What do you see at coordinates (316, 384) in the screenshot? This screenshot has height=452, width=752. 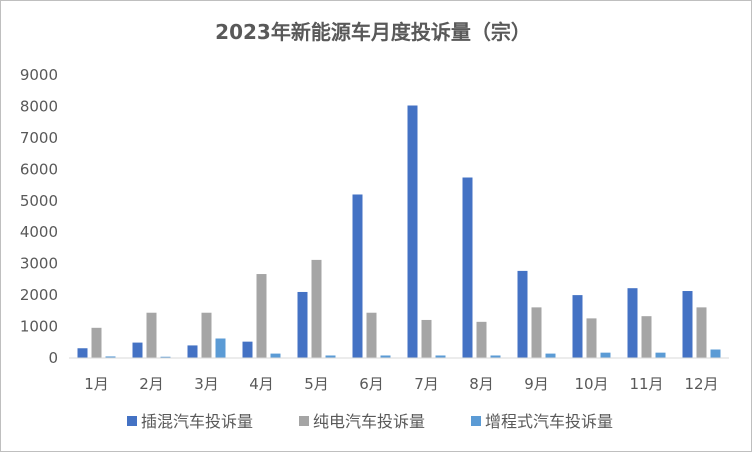 I see `x-tick-label: 5月` at bounding box center [316, 384].